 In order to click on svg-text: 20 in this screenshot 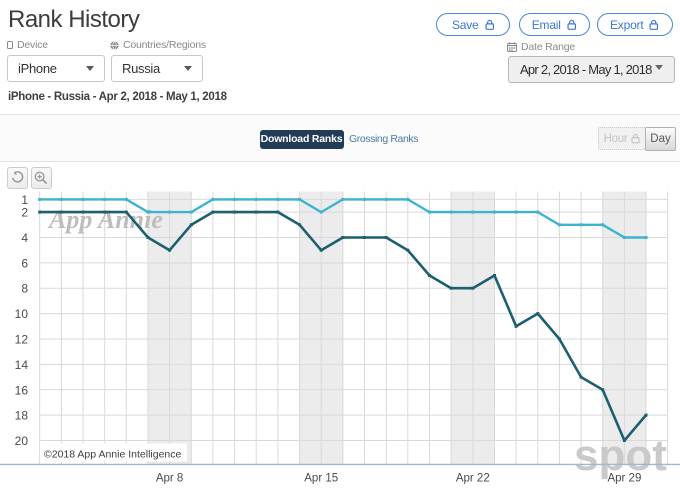, I will do `click(22, 441)`.